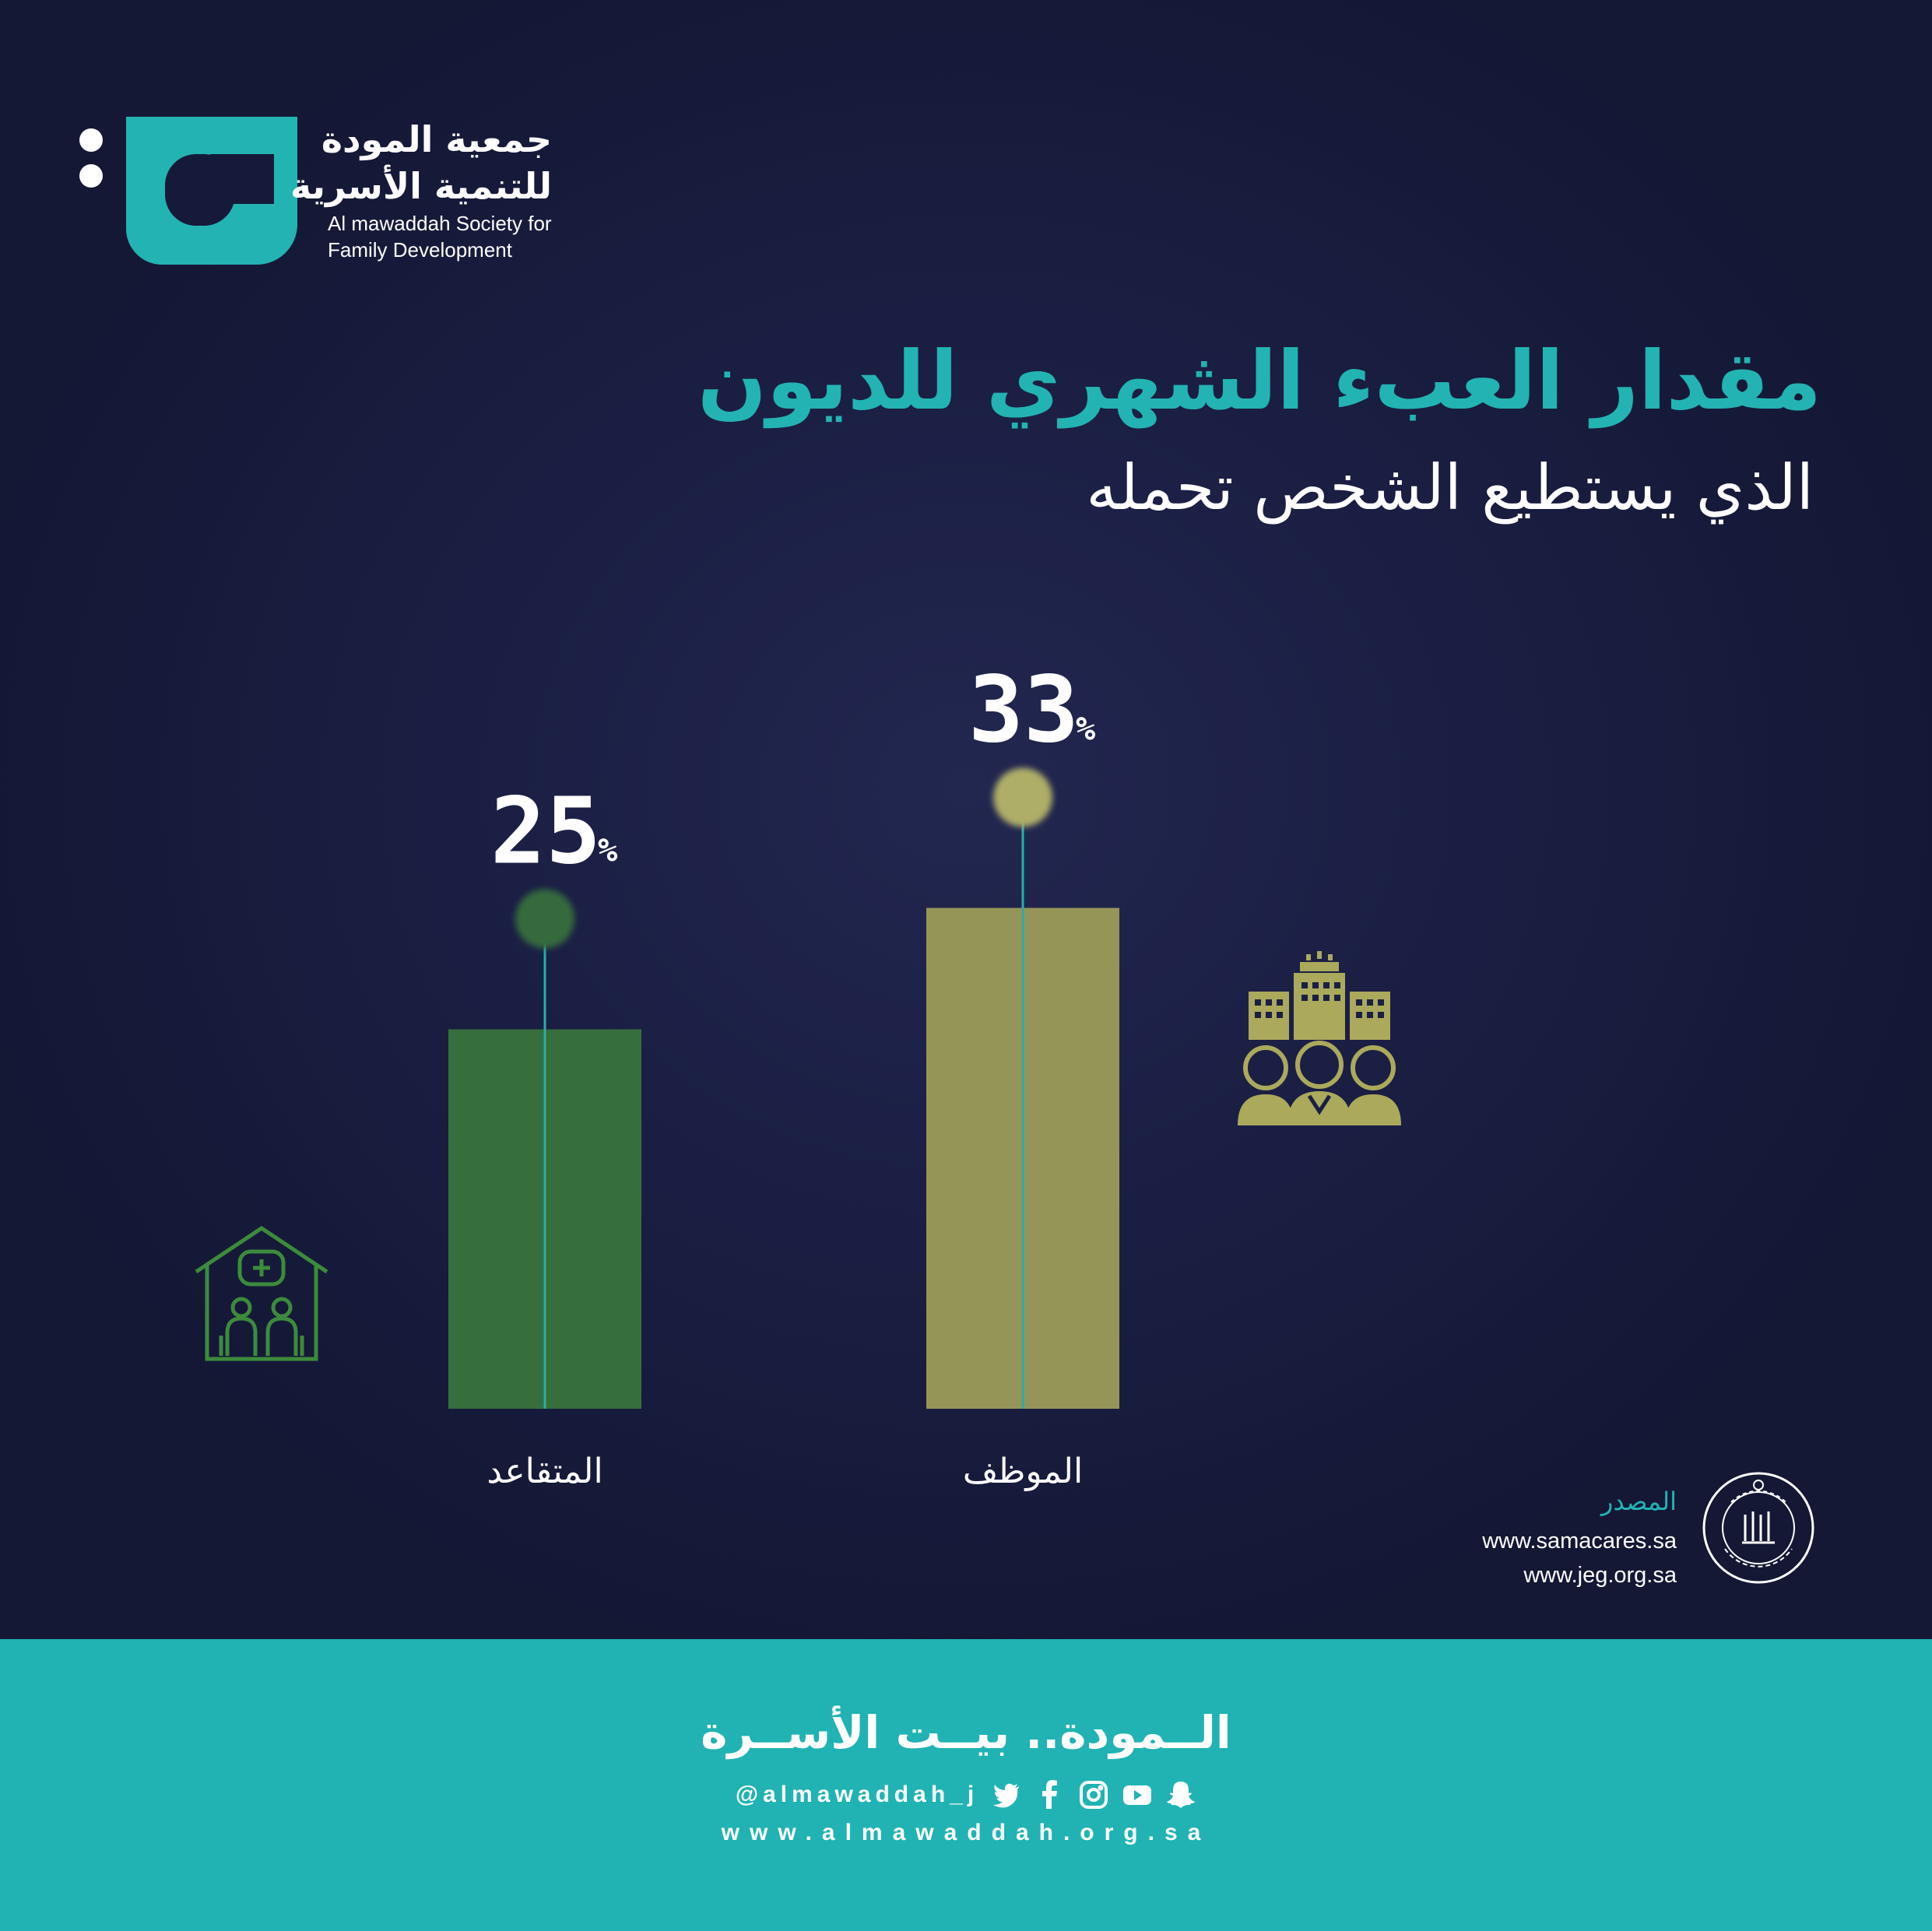  What do you see at coordinates (420, 250) in the screenshot?
I see `brand-name-english-2: Family Development` at bounding box center [420, 250].